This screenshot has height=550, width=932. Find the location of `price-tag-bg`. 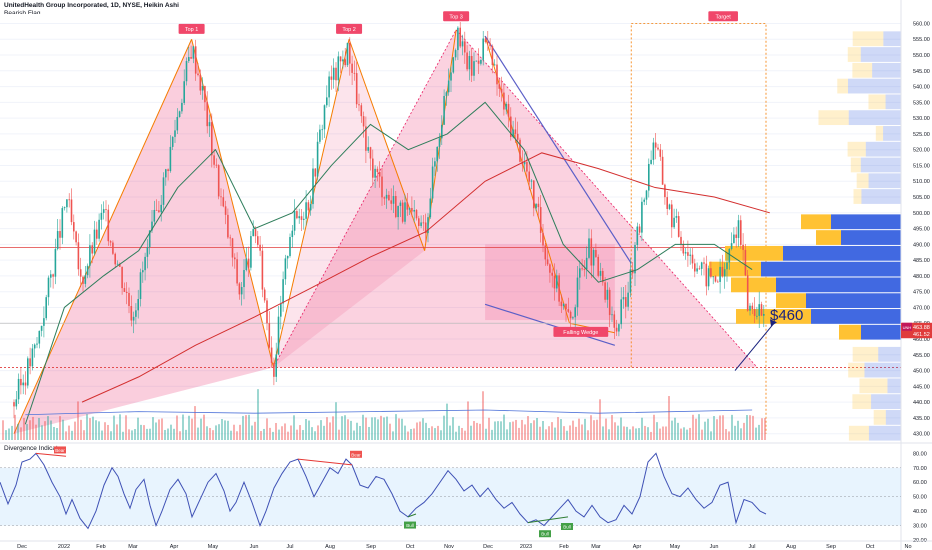

price-tag-bg is located at coordinates (916, 326).